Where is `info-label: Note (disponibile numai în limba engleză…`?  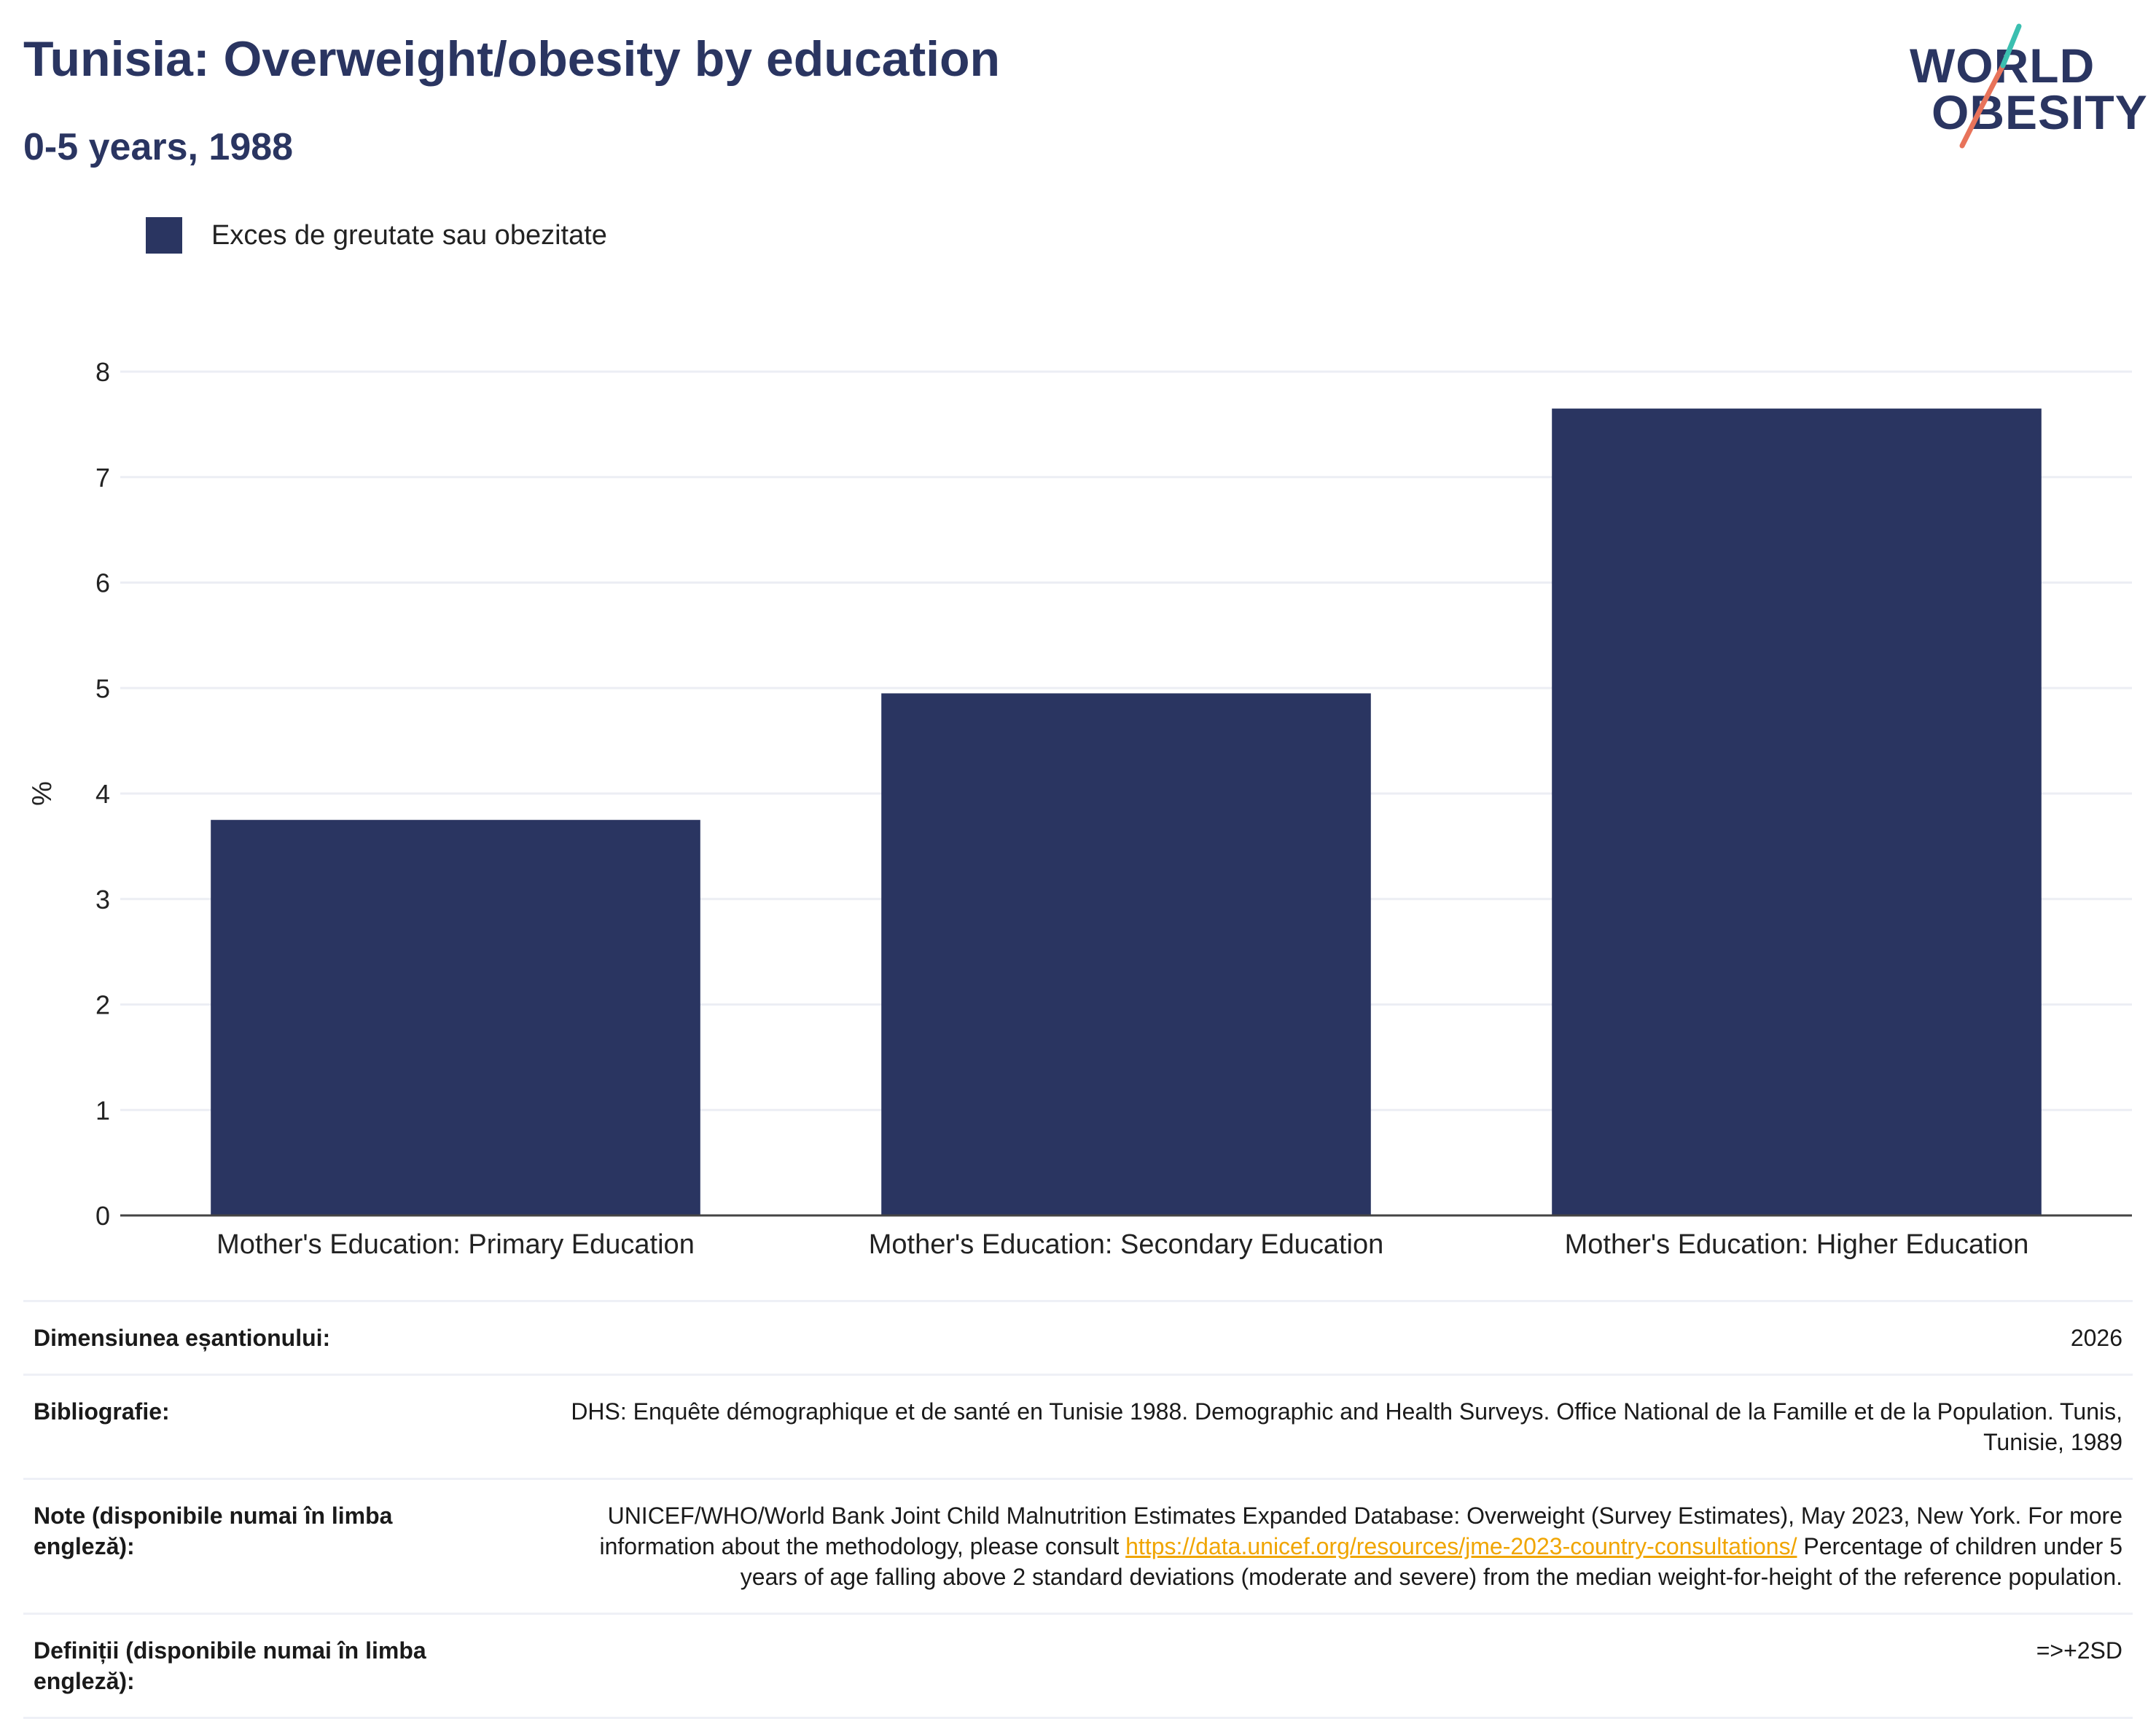 info-label: Note (disponibile numai în limba engleză… is located at coordinates (214, 1531).